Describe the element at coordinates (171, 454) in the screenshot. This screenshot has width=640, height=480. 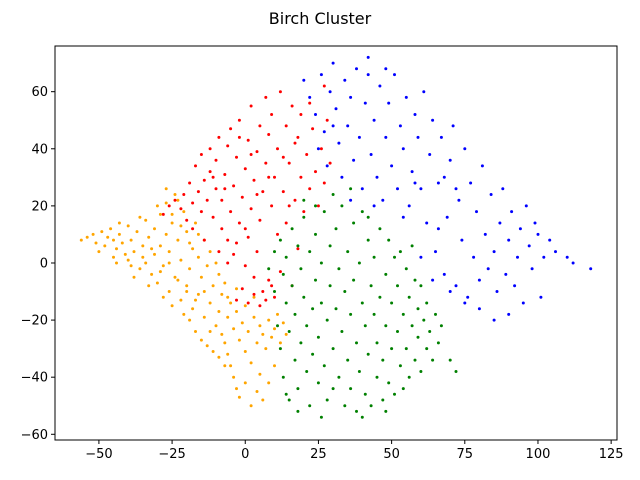
I see `x-tick-label: −25` at that location.